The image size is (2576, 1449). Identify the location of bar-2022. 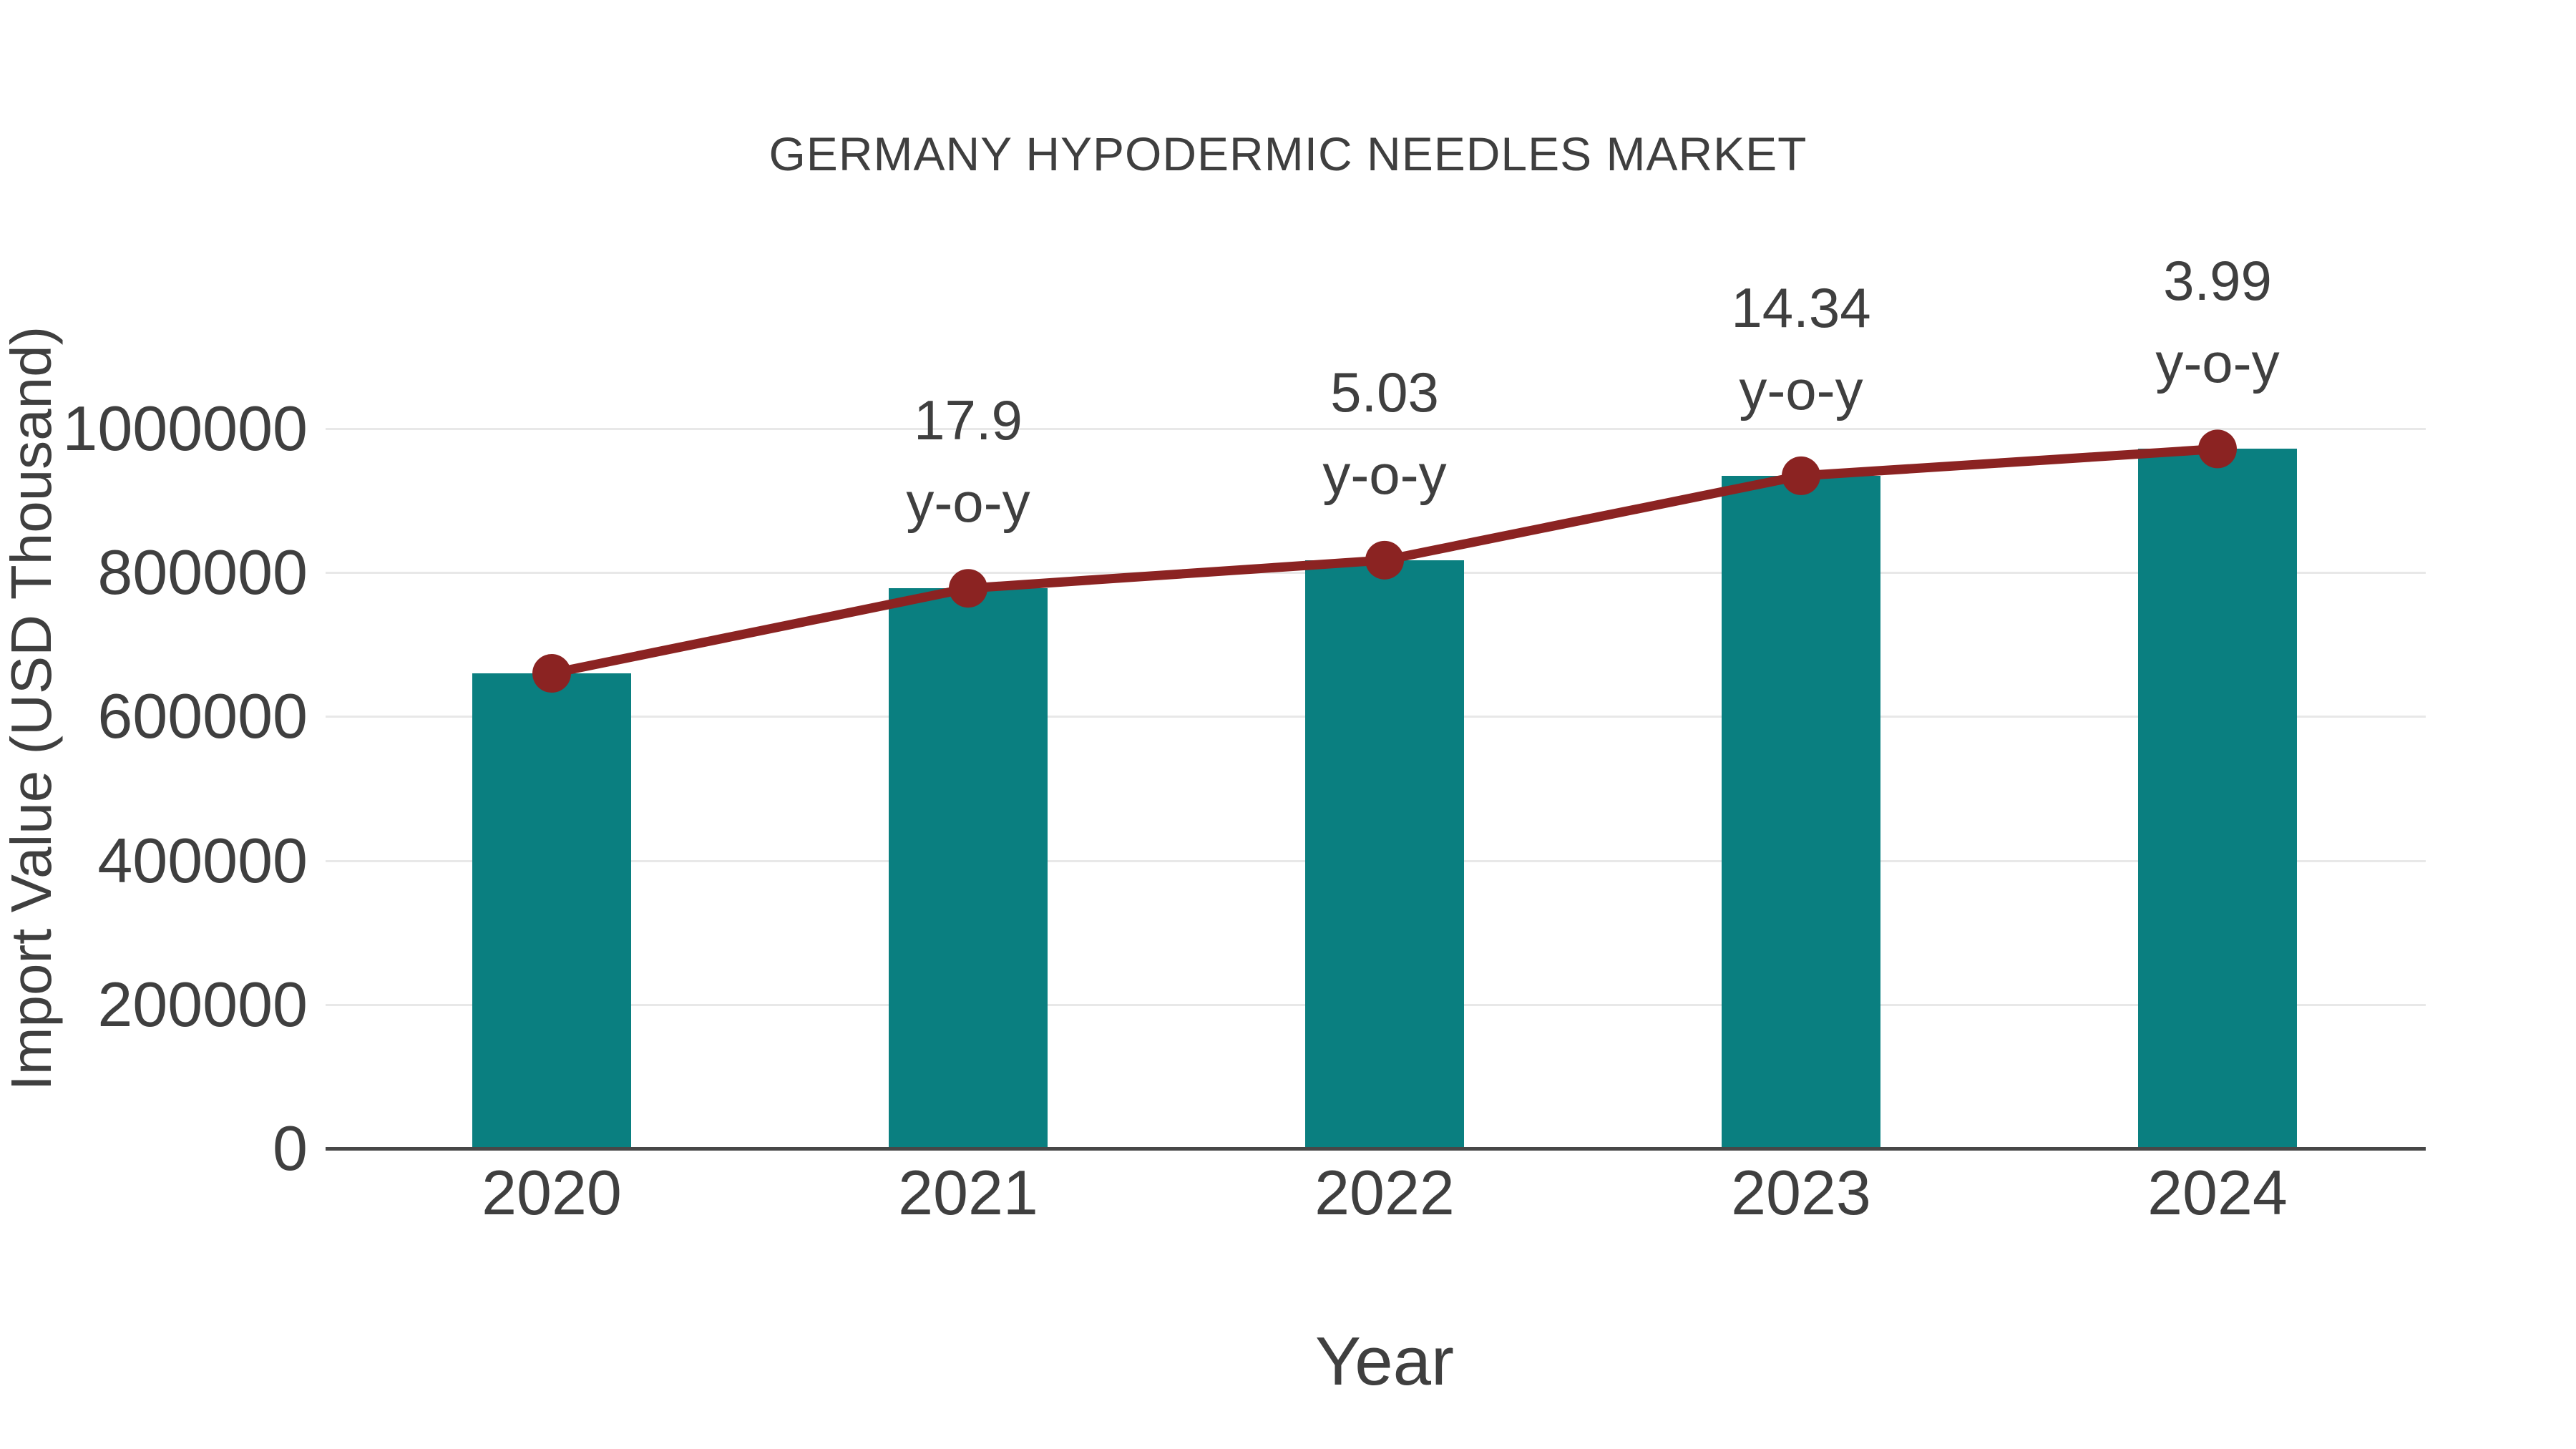
(1384, 854).